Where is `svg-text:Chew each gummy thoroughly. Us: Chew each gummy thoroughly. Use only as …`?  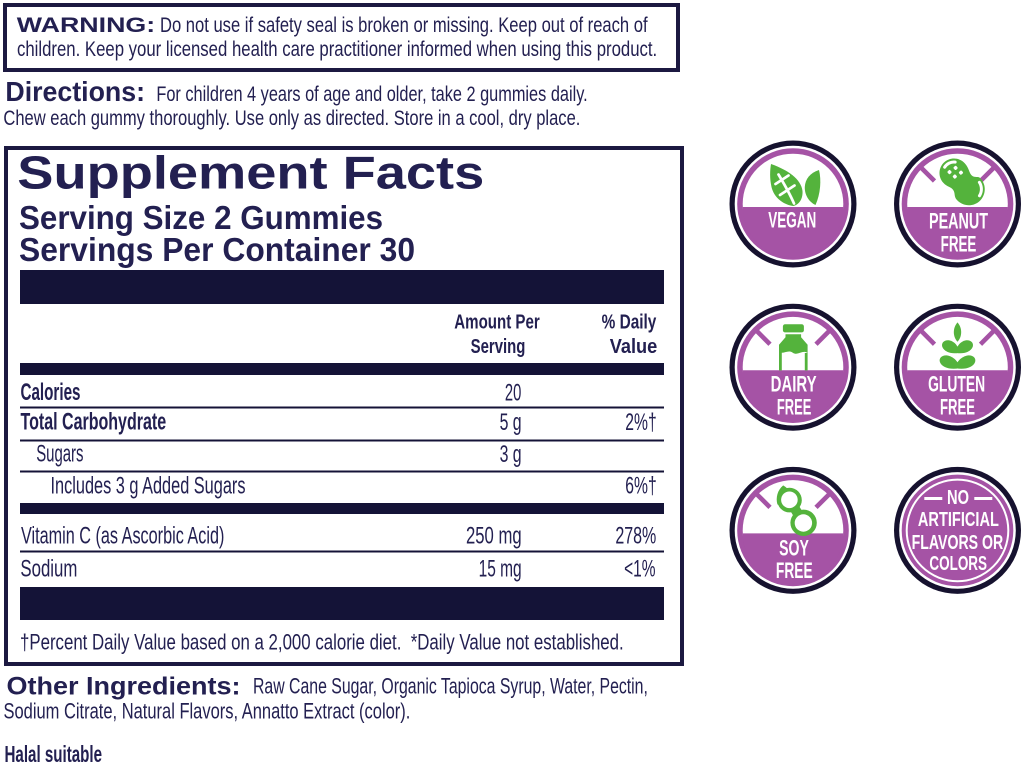
svg-text:Chew each gummy thoroughly. Us: Chew each gummy thoroughly. Use only as … is located at coordinates (291, 119).